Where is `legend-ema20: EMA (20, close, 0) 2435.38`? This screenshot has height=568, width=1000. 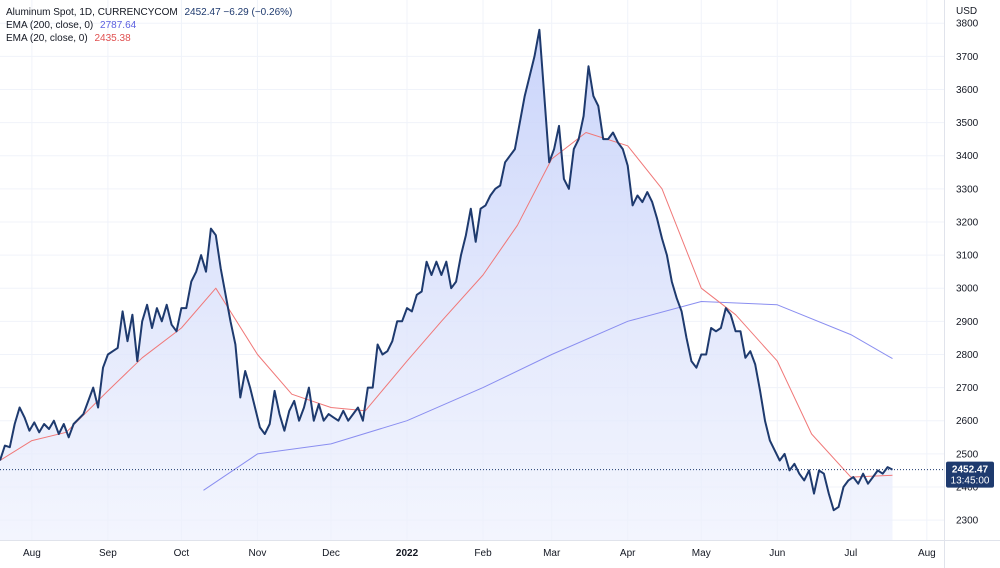
legend-ema20: EMA (20, close, 0) 2435.38 is located at coordinates (149, 38).